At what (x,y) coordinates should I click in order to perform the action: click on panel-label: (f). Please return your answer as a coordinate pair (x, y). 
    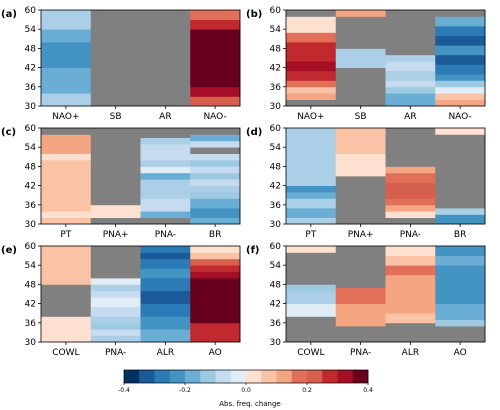
    Looking at the image, I should click on (253, 250).